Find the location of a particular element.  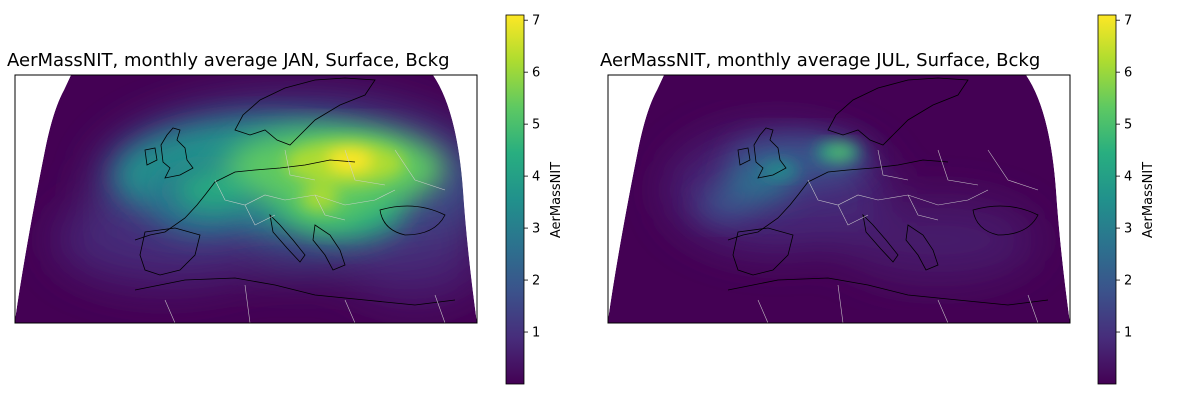

colorbar-tick-label-jan-5: 5 is located at coordinates (536, 125).